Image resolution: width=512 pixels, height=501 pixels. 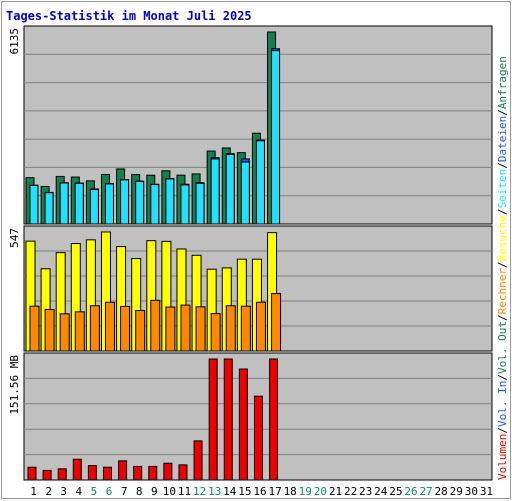 I want to click on x-tick-label-day-19: 19, so click(x=305, y=491).